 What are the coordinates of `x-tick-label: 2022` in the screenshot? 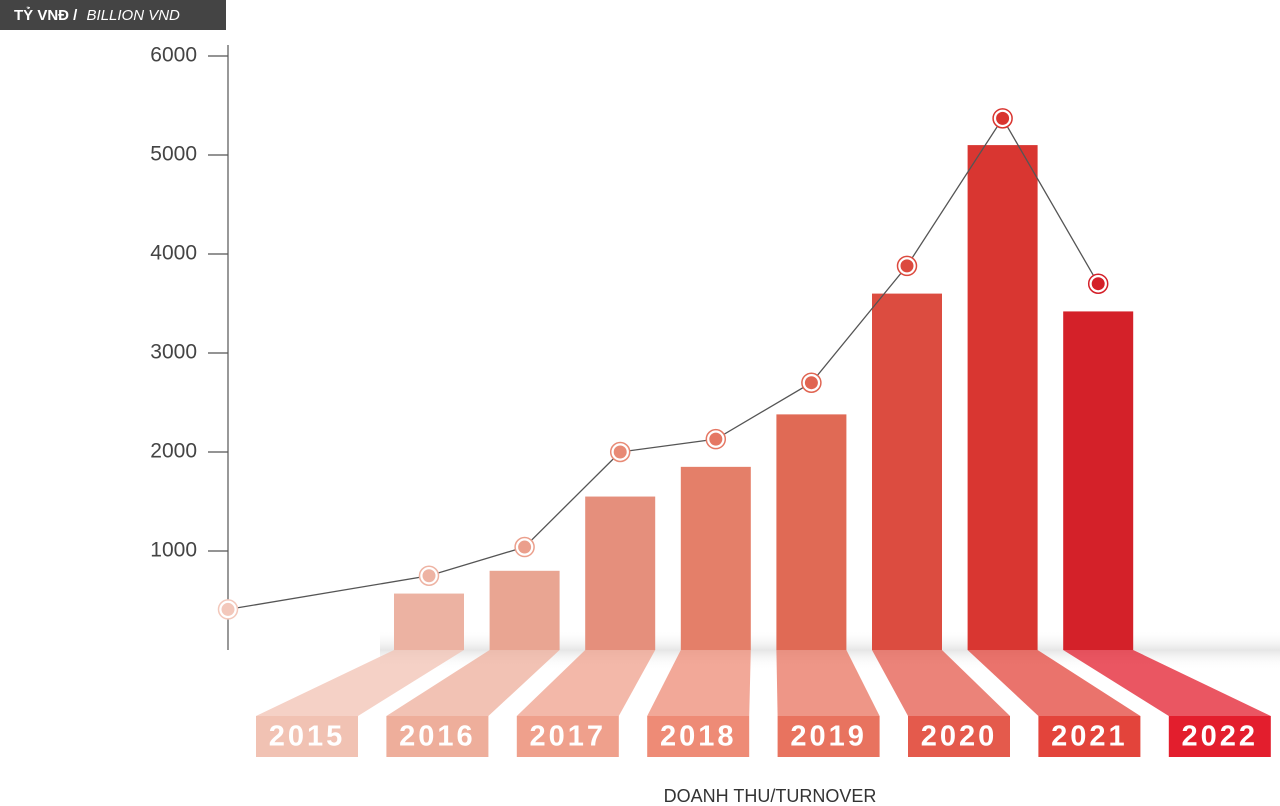 It's located at (1220, 737).